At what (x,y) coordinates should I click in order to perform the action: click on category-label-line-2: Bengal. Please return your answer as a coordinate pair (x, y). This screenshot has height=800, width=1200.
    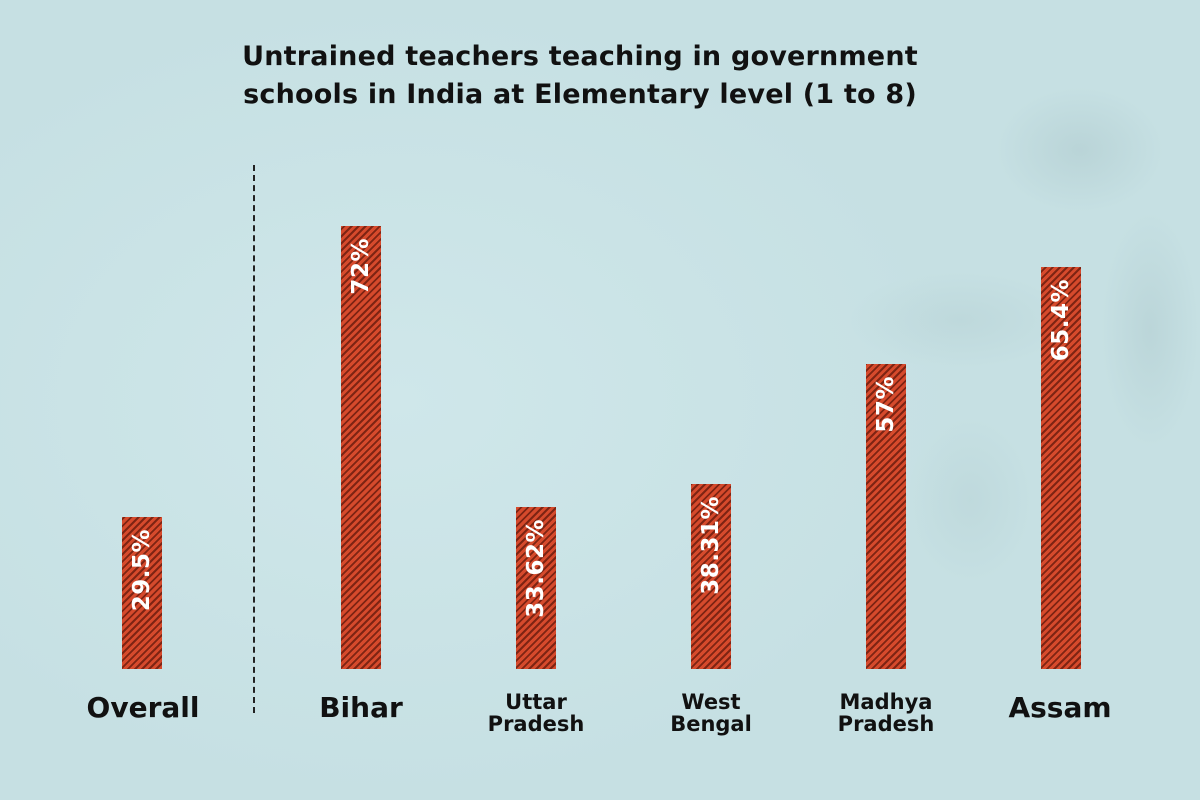
    Looking at the image, I should click on (711, 724).